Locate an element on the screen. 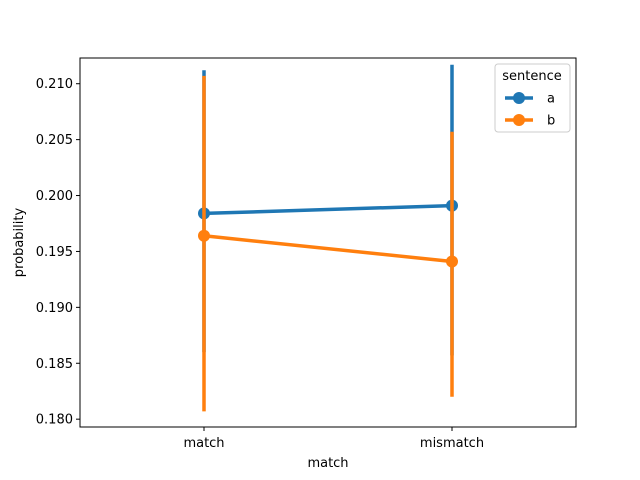 The height and width of the screenshot is (480, 640). y-tick-label: 0.200 is located at coordinates (54, 196).